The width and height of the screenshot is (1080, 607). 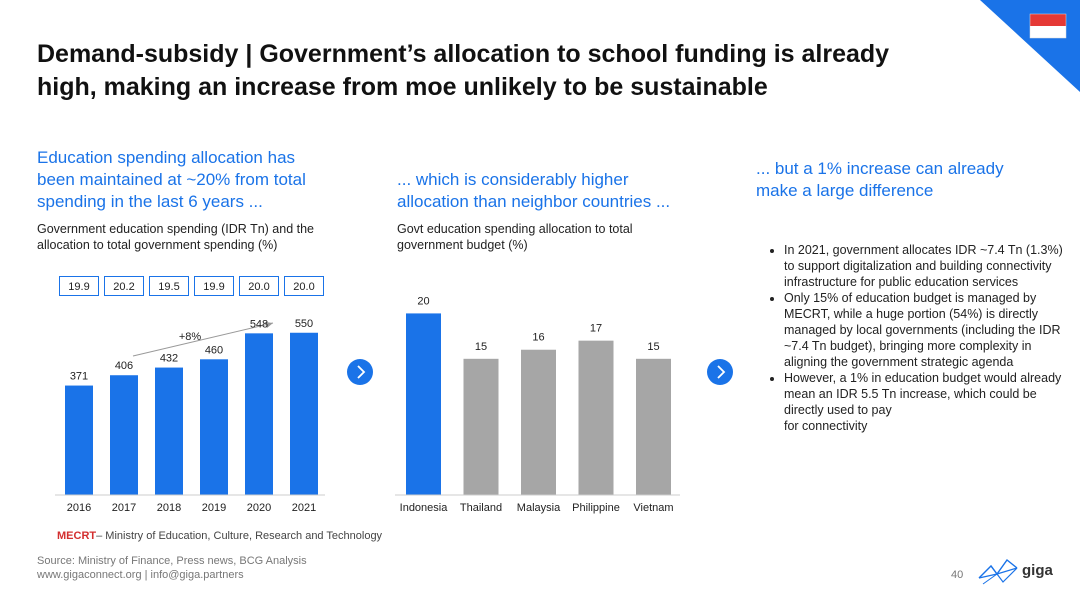 What do you see at coordinates (304, 508) in the screenshot?
I see `x-tick-2021: 2021` at bounding box center [304, 508].